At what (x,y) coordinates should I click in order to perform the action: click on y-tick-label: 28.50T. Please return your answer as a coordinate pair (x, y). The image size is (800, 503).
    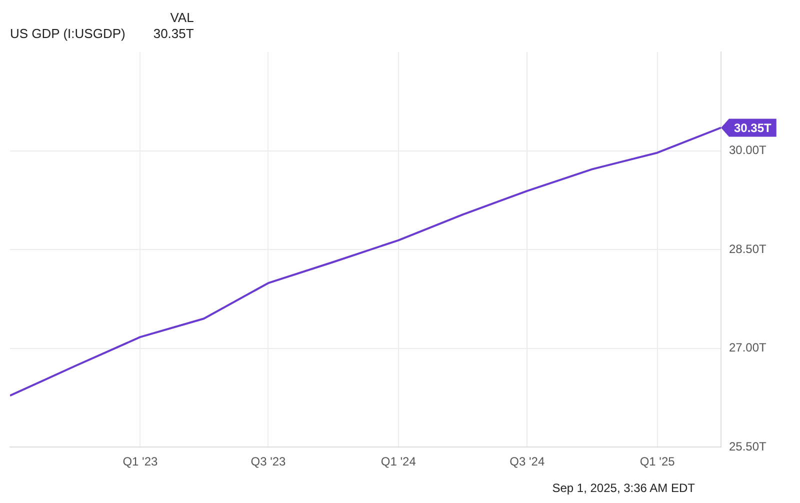
    Looking at the image, I should click on (748, 249).